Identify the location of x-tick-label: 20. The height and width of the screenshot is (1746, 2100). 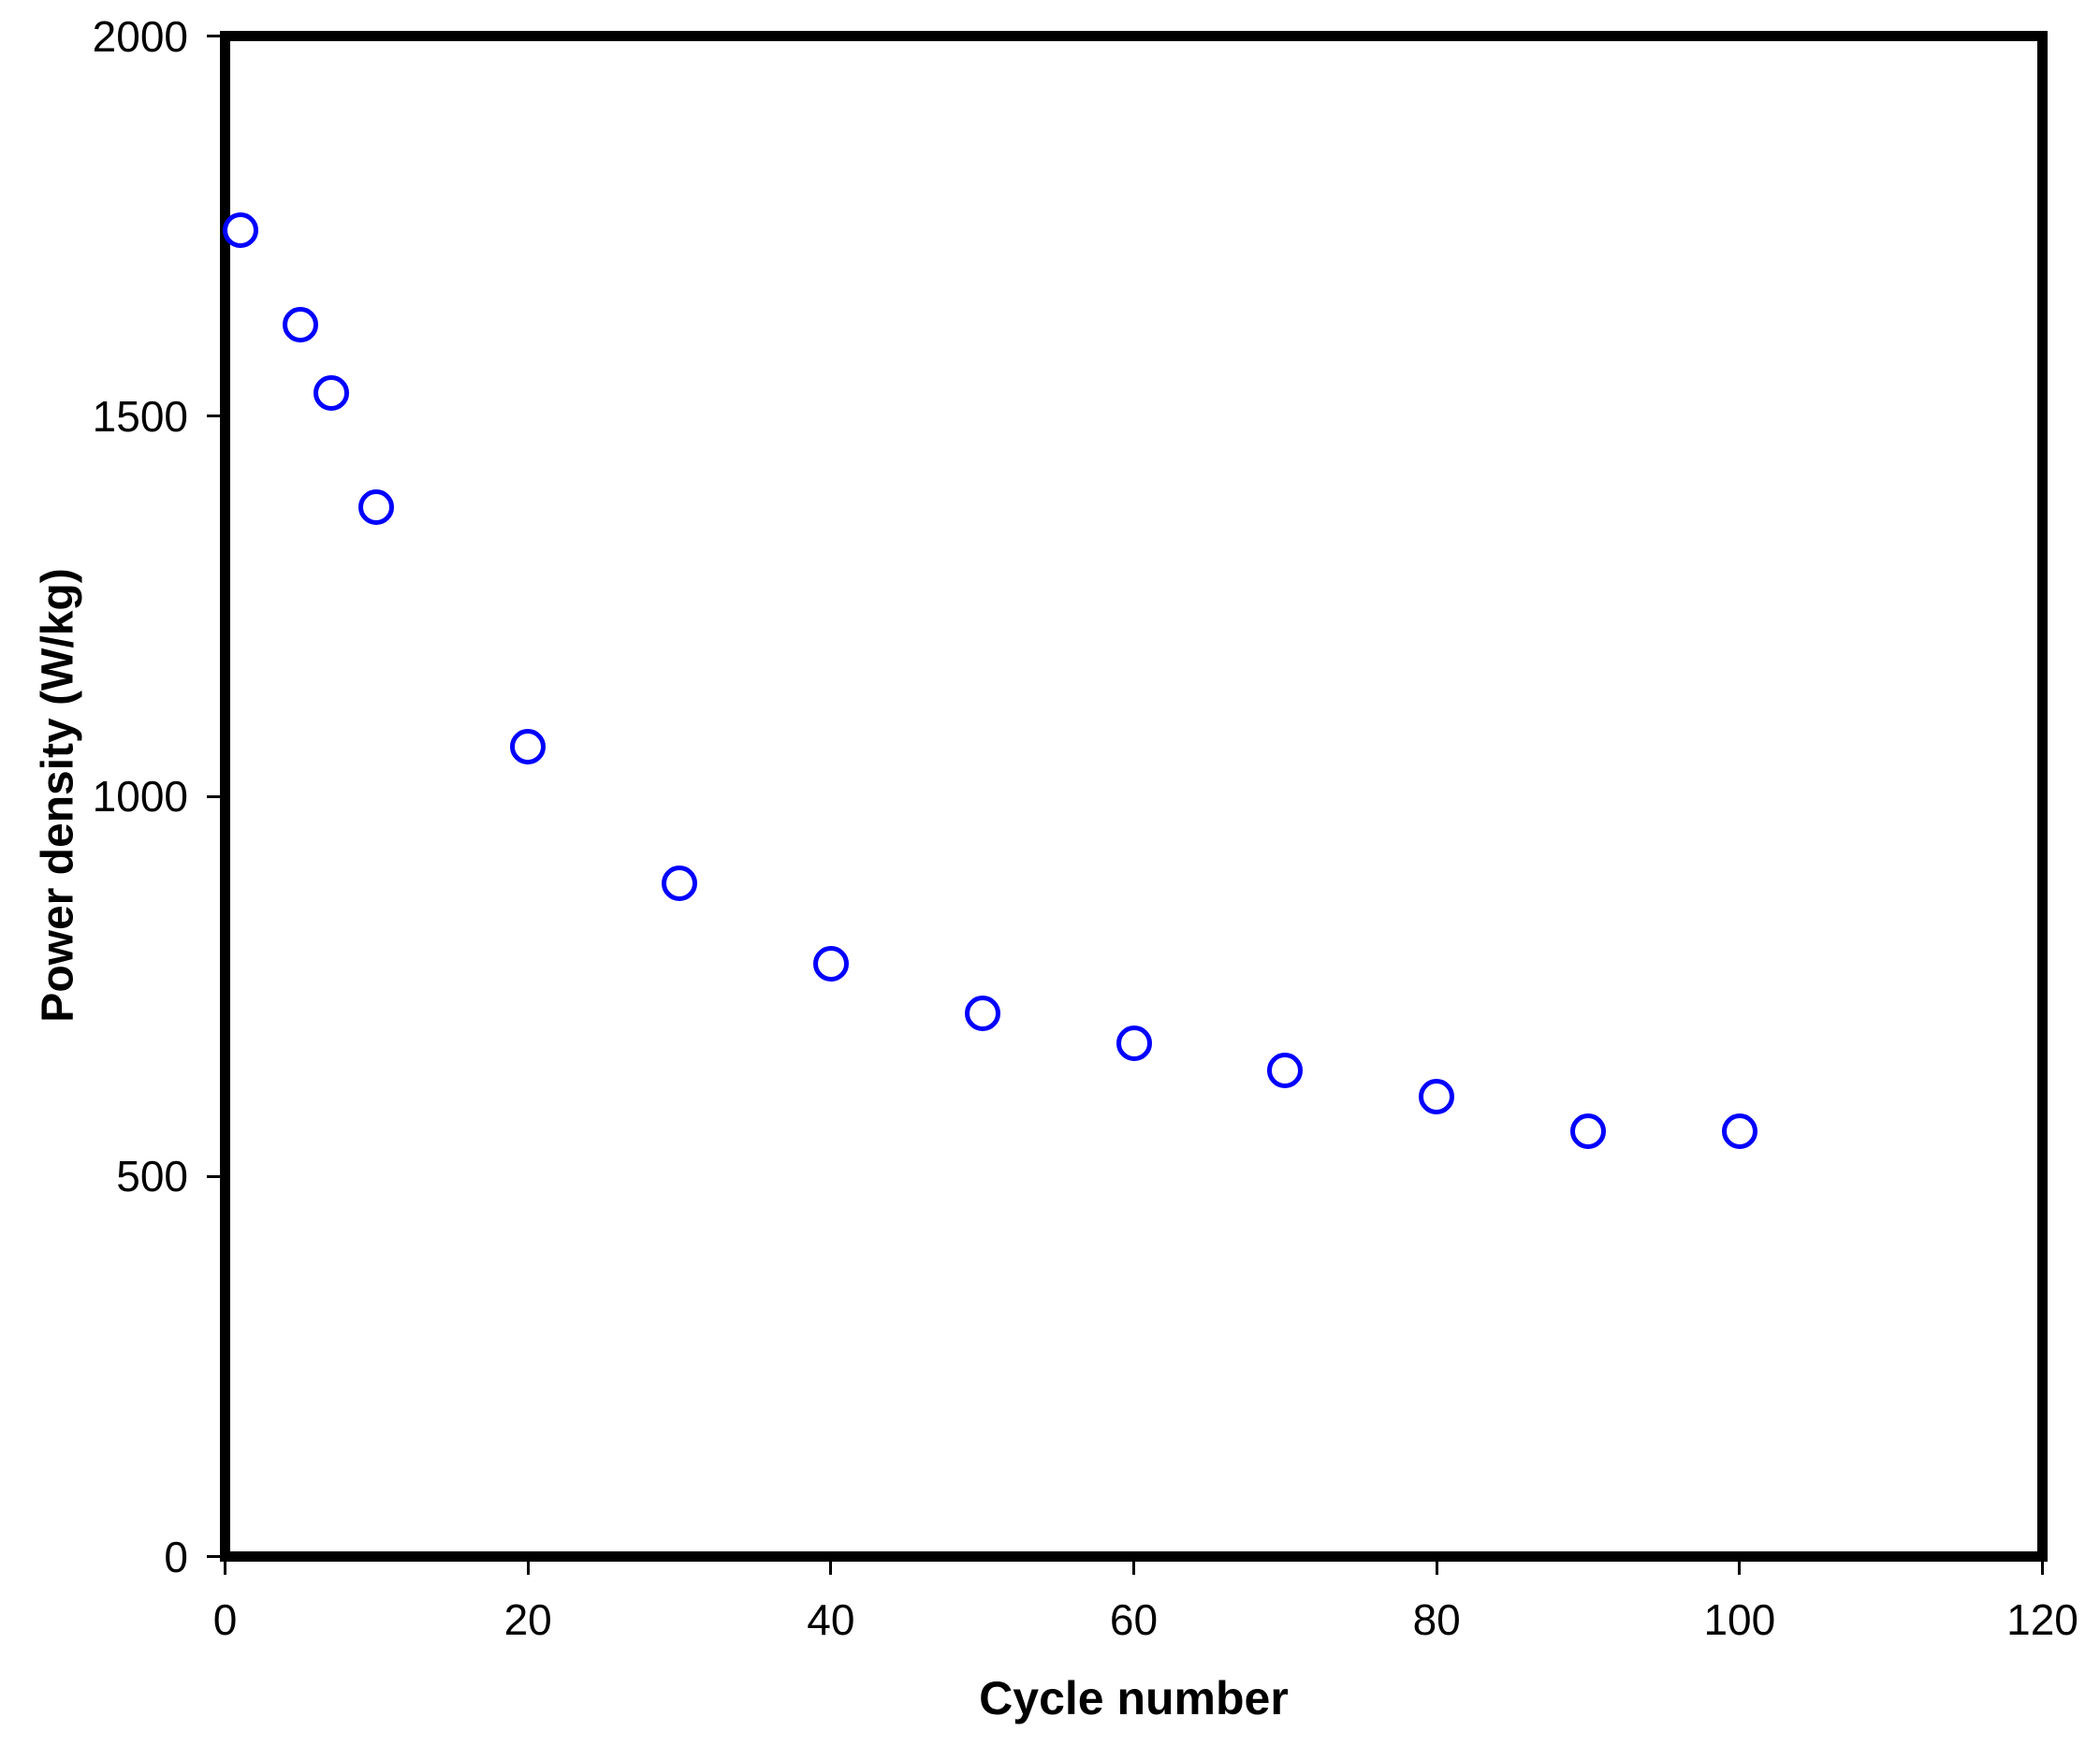
(527, 1619).